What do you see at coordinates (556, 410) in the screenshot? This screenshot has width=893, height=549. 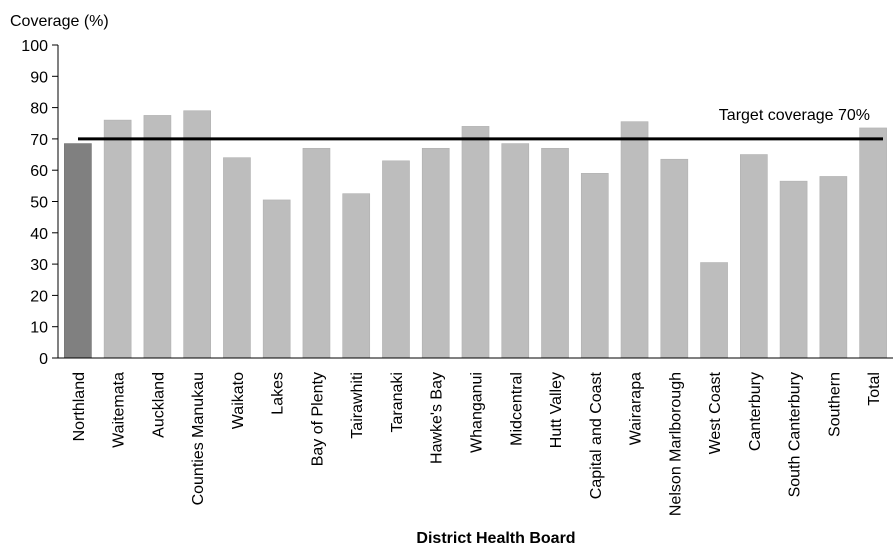 I see `x-category-label: Hutt Valley` at bounding box center [556, 410].